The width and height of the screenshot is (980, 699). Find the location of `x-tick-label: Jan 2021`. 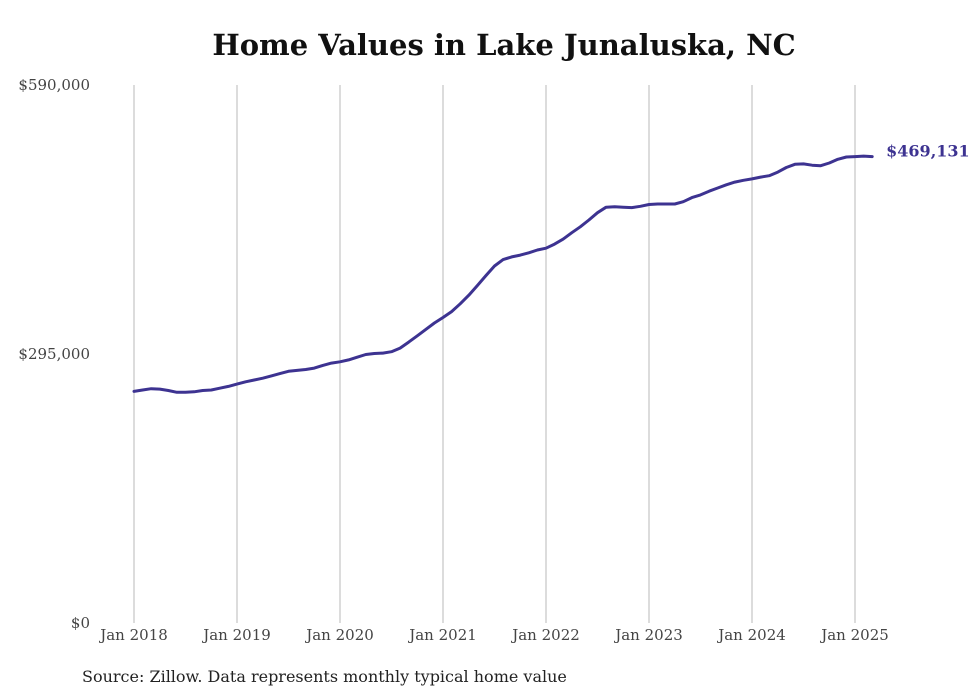

x-tick-label: Jan 2021 is located at coordinates (442, 635).